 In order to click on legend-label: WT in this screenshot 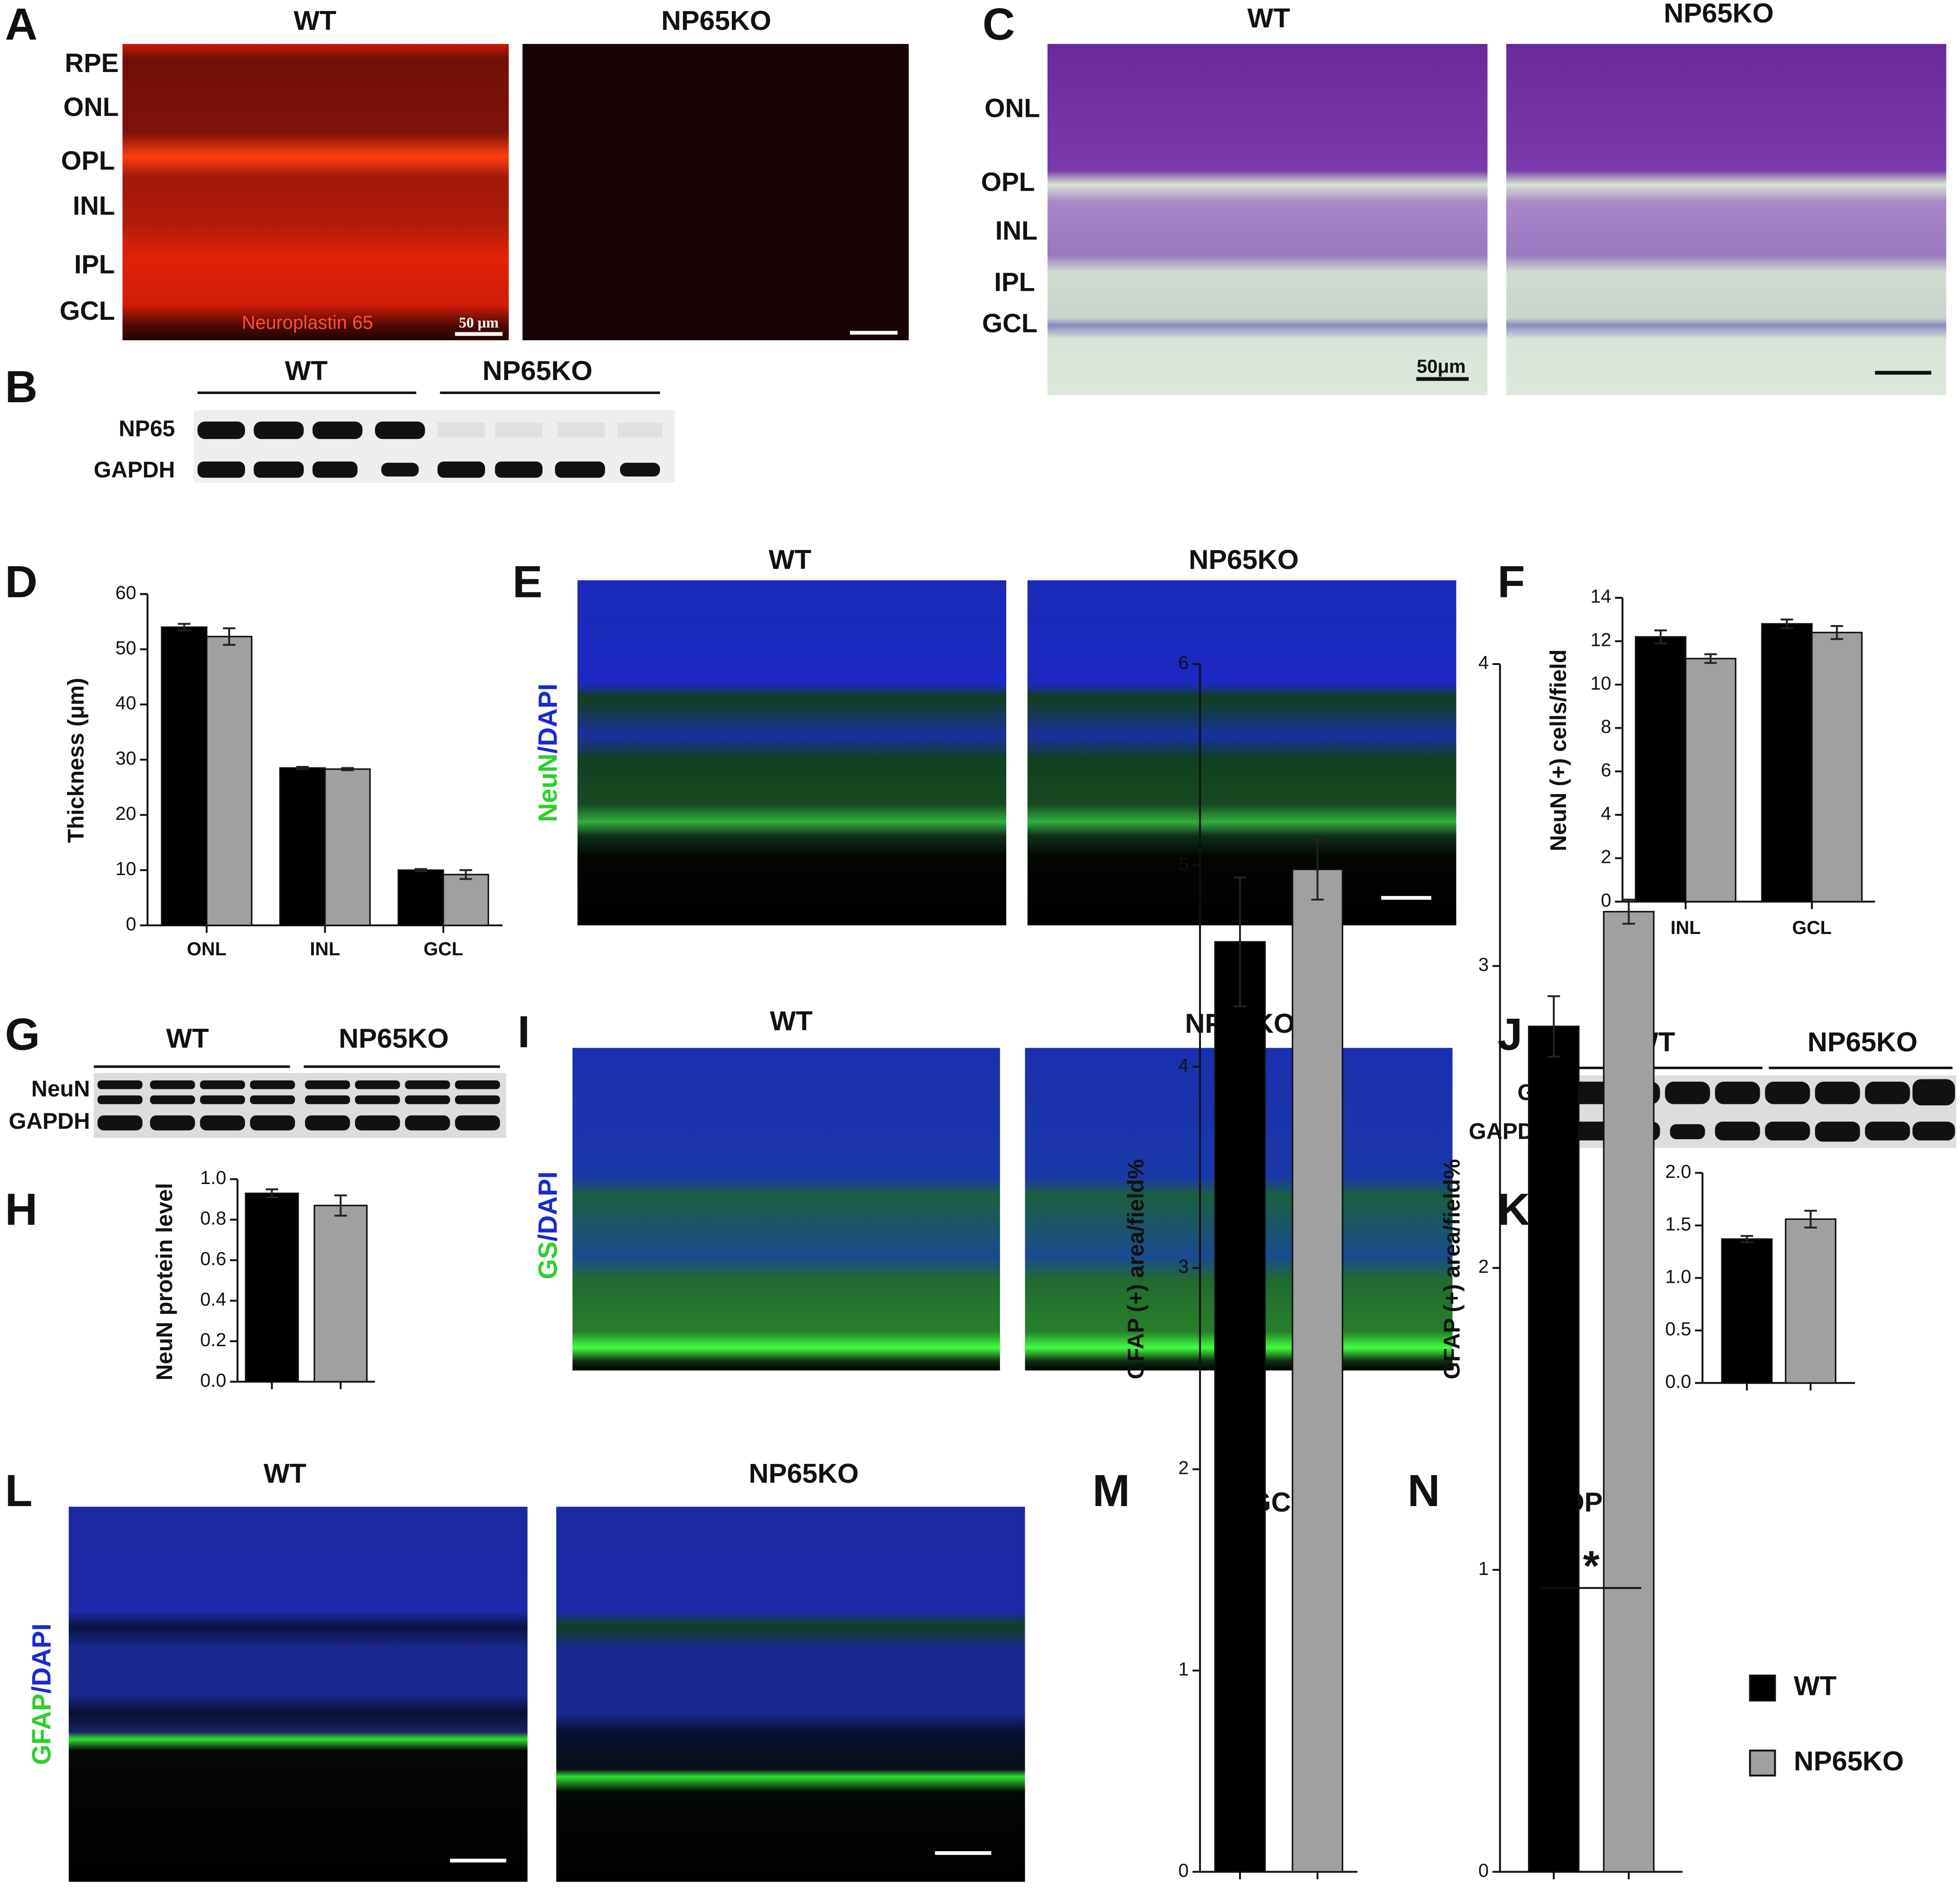, I will do `click(1815, 1686)`.